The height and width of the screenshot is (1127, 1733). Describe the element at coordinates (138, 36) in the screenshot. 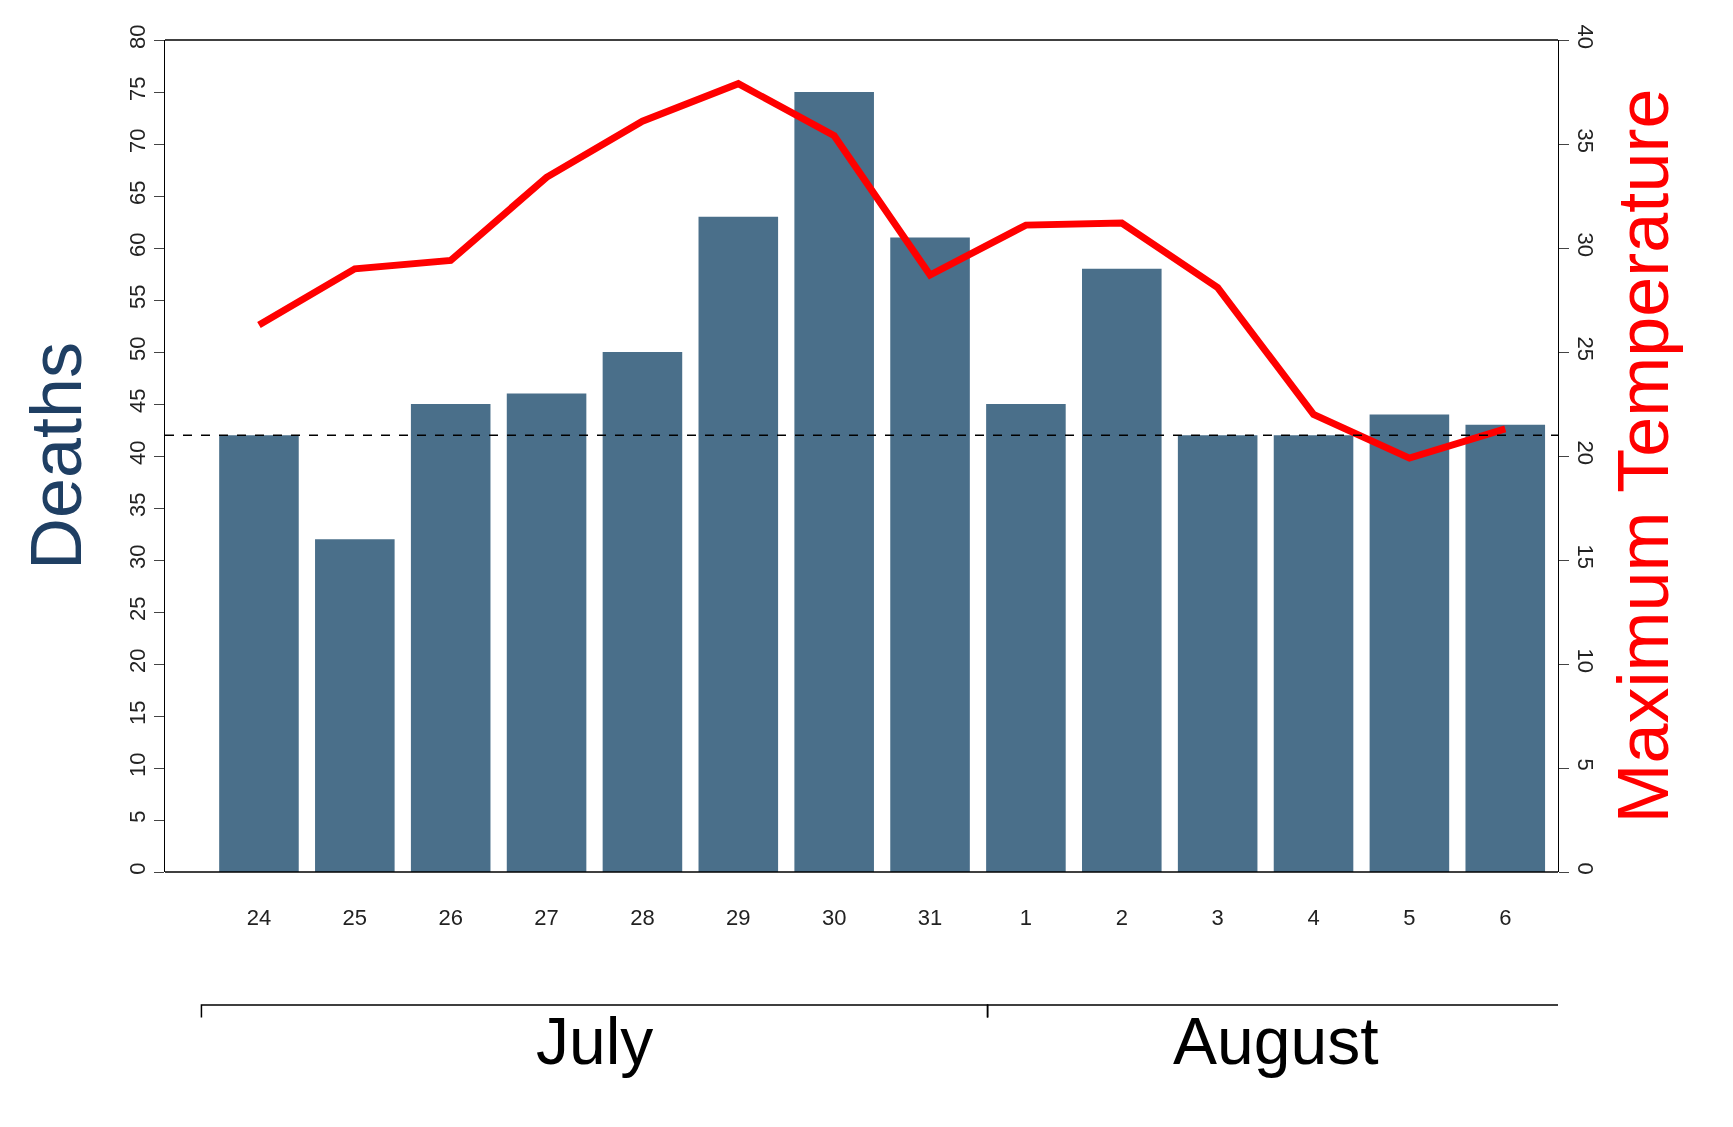

I see `y-tick-label: 80` at that location.